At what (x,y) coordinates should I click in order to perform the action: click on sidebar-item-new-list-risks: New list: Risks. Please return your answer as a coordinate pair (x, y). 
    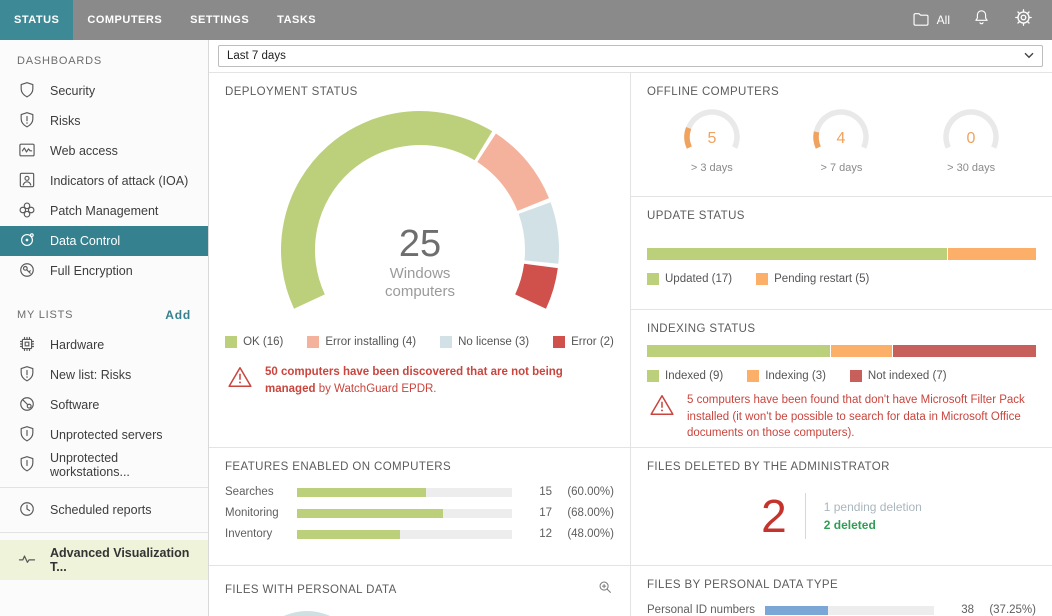
    Looking at the image, I should click on (104, 375).